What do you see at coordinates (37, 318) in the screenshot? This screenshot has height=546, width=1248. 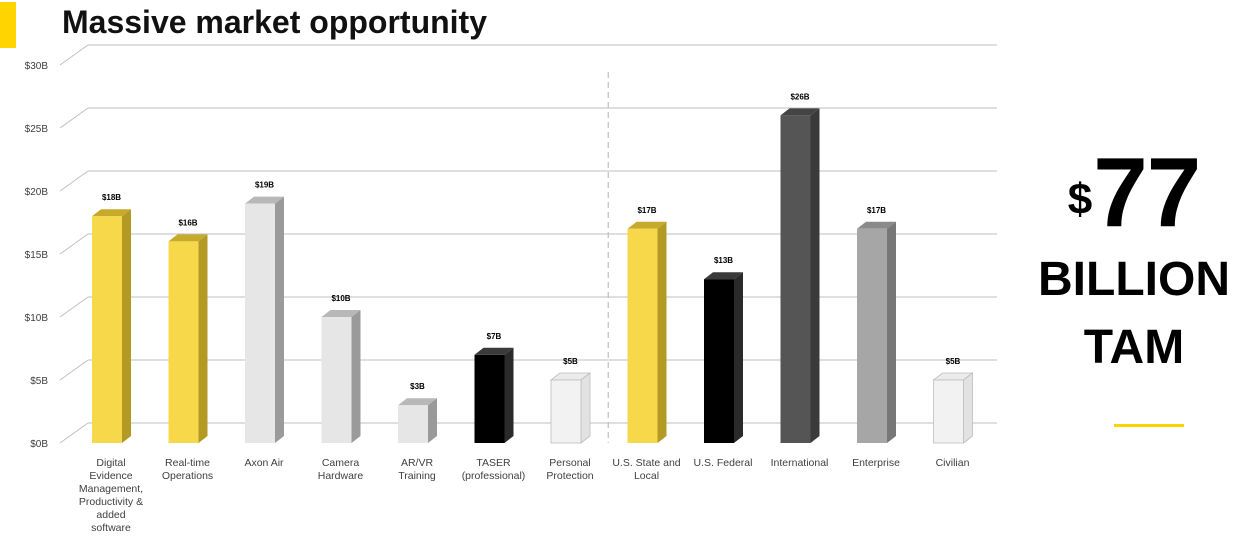 I see `y-tick-label: $10B` at bounding box center [37, 318].